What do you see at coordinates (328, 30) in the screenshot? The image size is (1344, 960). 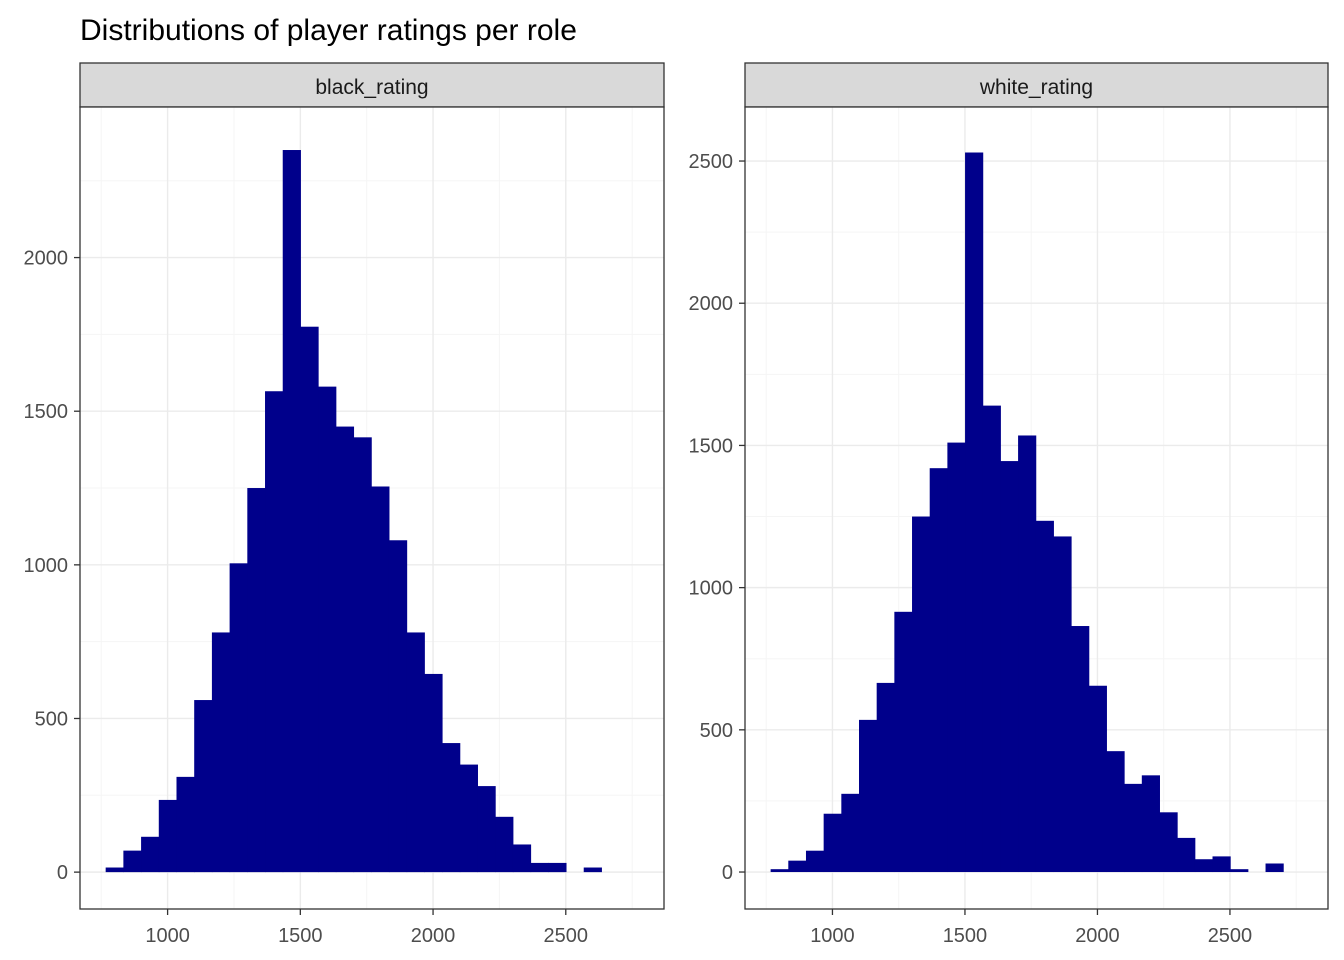 I see `chart-title: Distributions of player ratings per role` at bounding box center [328, 30].